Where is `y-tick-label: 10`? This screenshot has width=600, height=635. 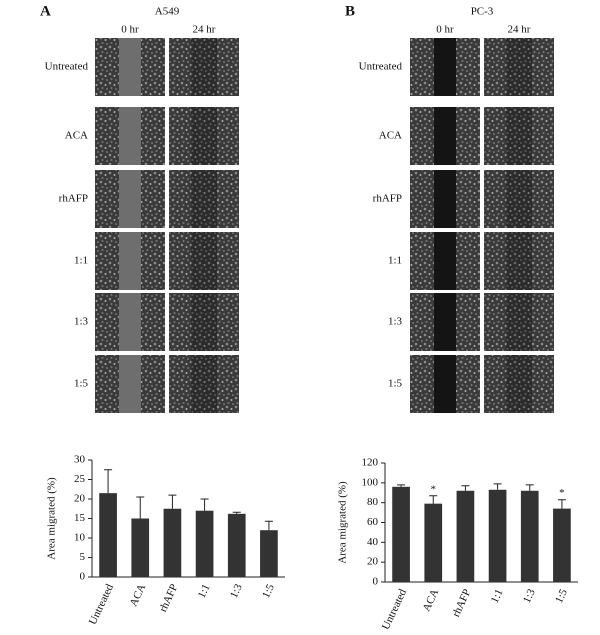 y-tick-label: 10 is located at coordinates (80, 538).